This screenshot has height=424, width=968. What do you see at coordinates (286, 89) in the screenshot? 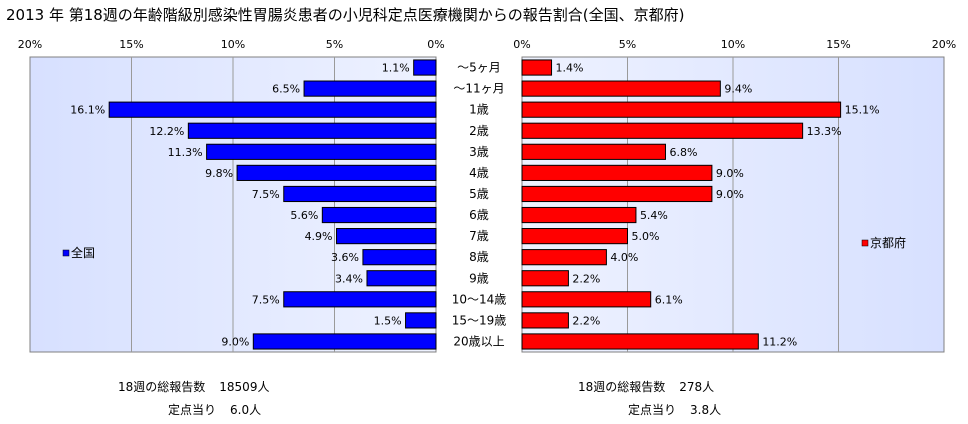
I see `national-data-label: 6.5%` at bounding box center [286, 89].